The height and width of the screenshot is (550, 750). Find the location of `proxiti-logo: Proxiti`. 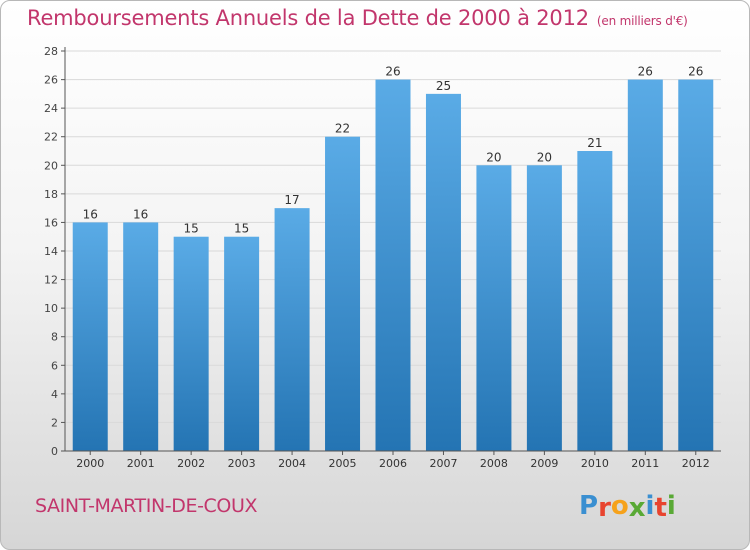

proxiti-logo: Proxiti is located at coordinates (627, 507).